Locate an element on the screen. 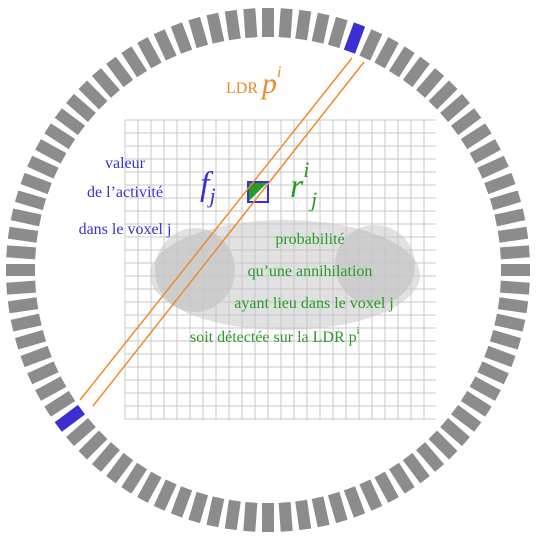 The width and height of the screenshot is (536, 541). activity-line: dans le voxel j is located at coordinates (125, 229).